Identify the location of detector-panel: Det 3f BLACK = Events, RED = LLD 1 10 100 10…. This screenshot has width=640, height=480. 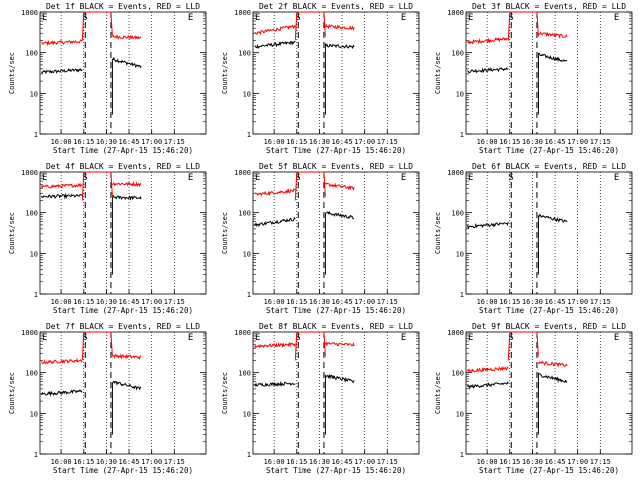
(533, 78).